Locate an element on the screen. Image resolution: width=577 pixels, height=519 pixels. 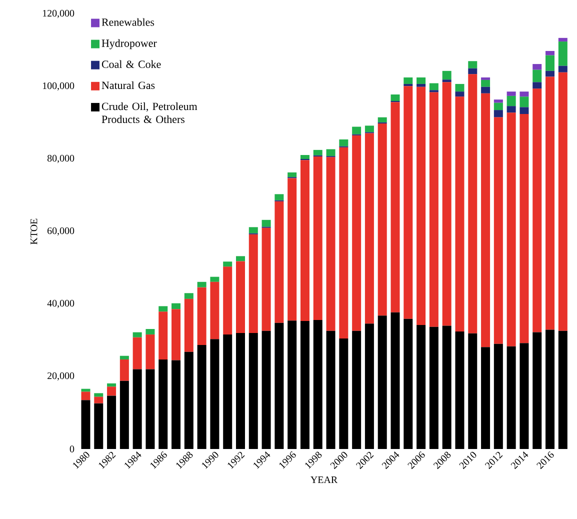
y-tick-label: 0 is located at coordinates (72, 449).